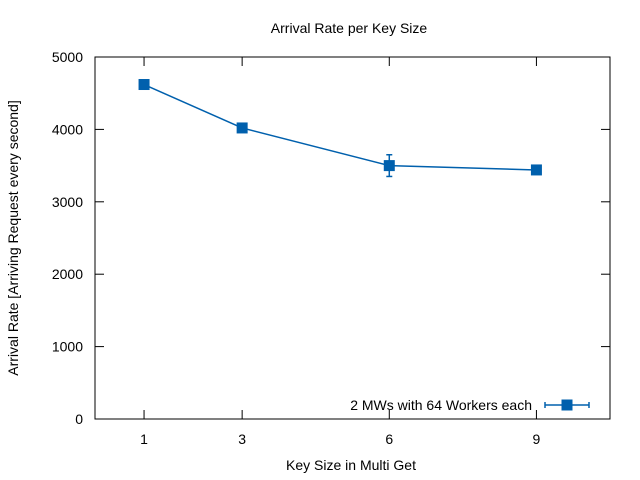  Describe the element at coordinates (79, 419) in the screenshot. I see `y-tick-label: 0` at that location.